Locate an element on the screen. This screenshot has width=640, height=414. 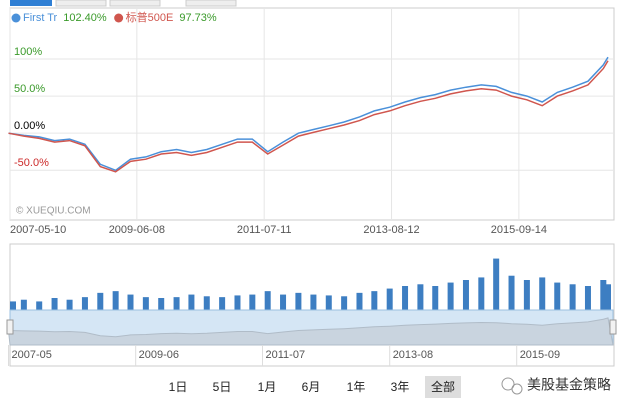
watermark-site: © XUEQIU.COM is located at coordinates (53, 211).